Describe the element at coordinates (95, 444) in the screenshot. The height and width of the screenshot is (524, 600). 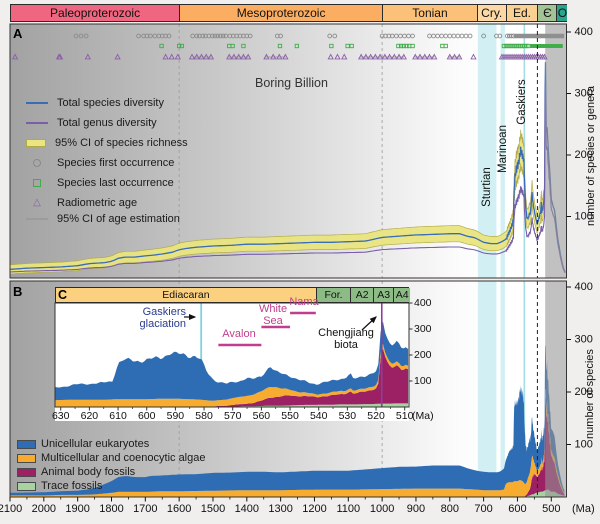
I see `legend-b-label-0: Unicellular eukaryotes` at that location.